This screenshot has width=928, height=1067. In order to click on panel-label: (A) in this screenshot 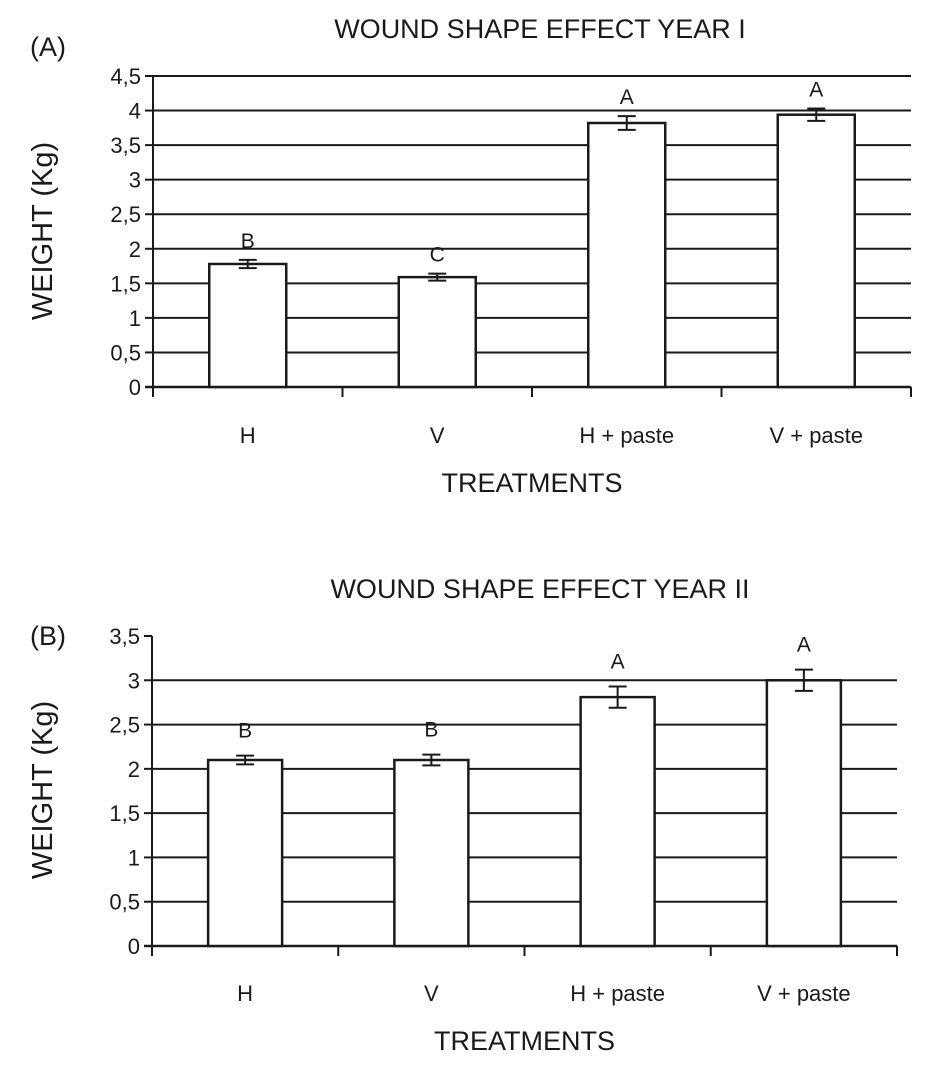, I will do `click(48, 47)`.